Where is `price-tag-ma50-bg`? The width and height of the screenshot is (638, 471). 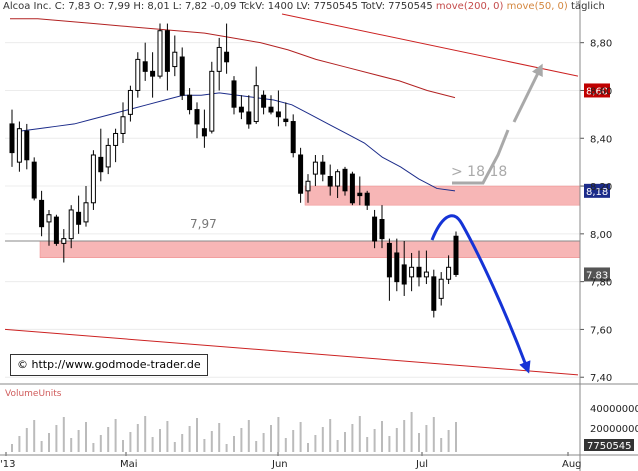
price-tag-ma50-bg is located at coordinates (597, 190).